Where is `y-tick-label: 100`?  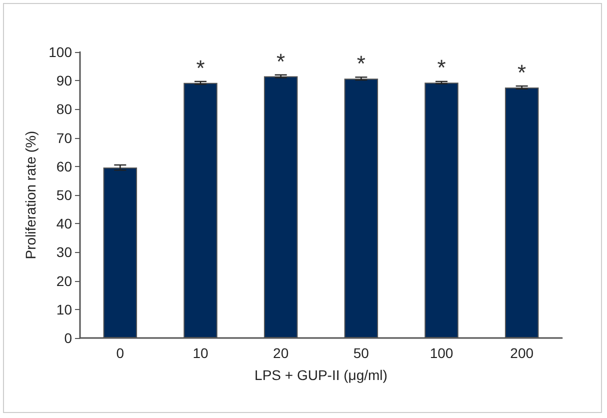 y-tick-label: 100 is located at coordinates (60, 52).